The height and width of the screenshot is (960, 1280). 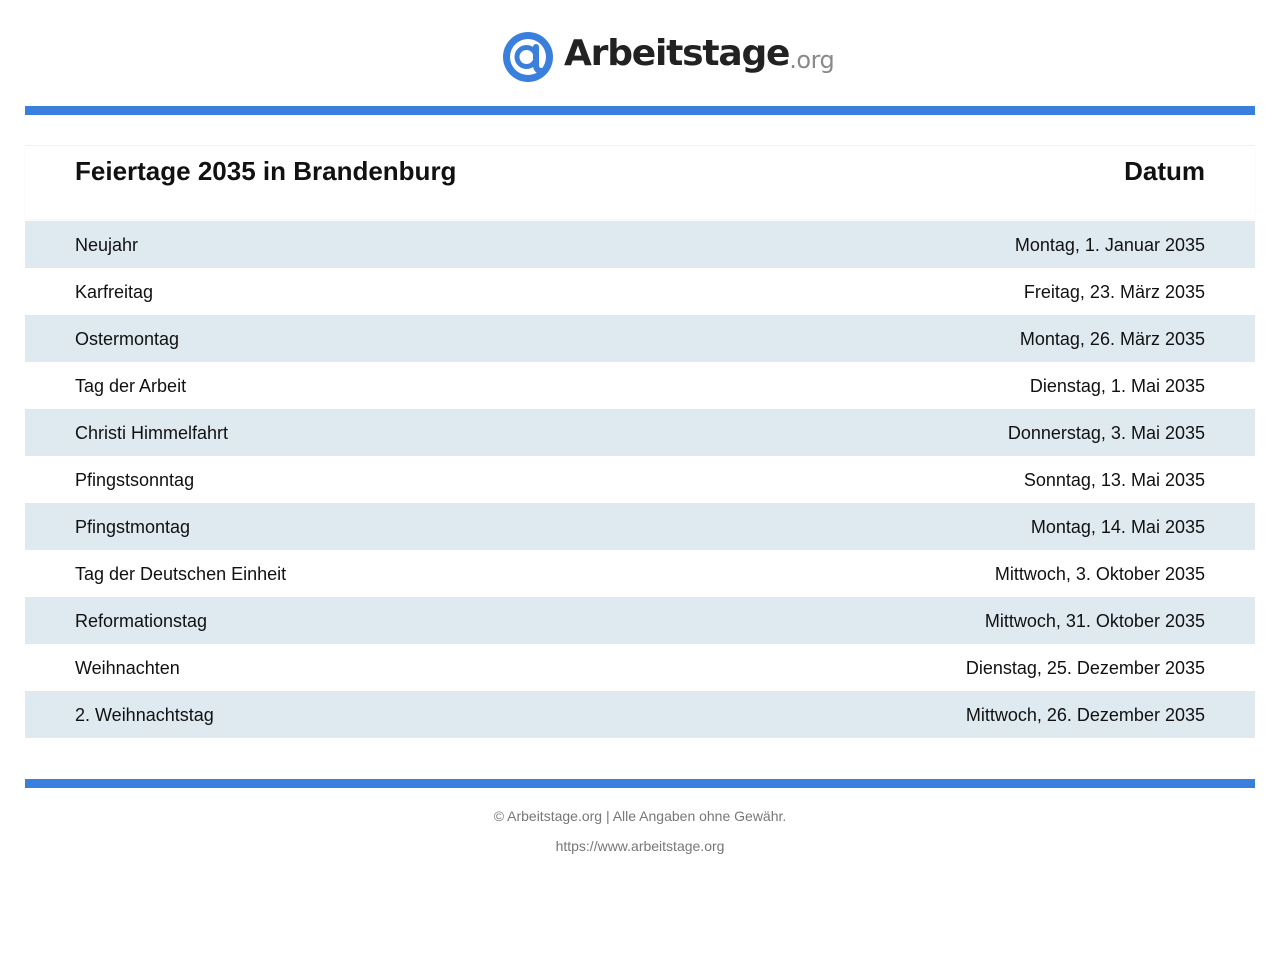 I want to click on table-title: Feiertage 2035 in Brandenburg, so click(x=266, y=171).